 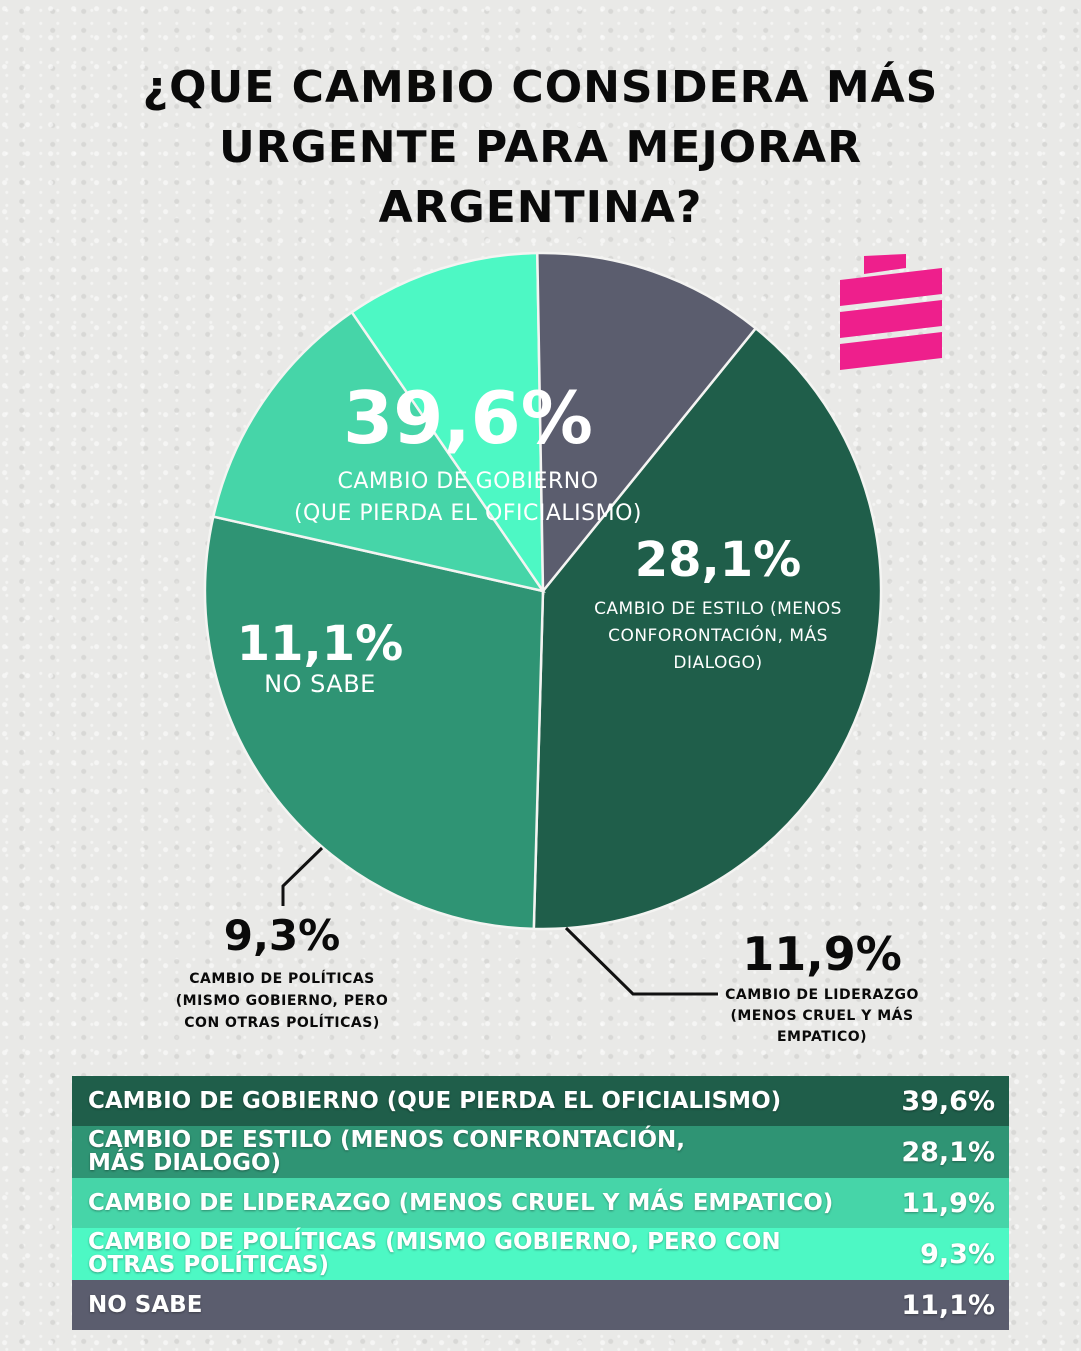 What do you see at coordinates (208, 1265) in the screenshot?
I see `row-label-line: OTRAS POLÍTICAS)` at bounding box center [208, 1265].